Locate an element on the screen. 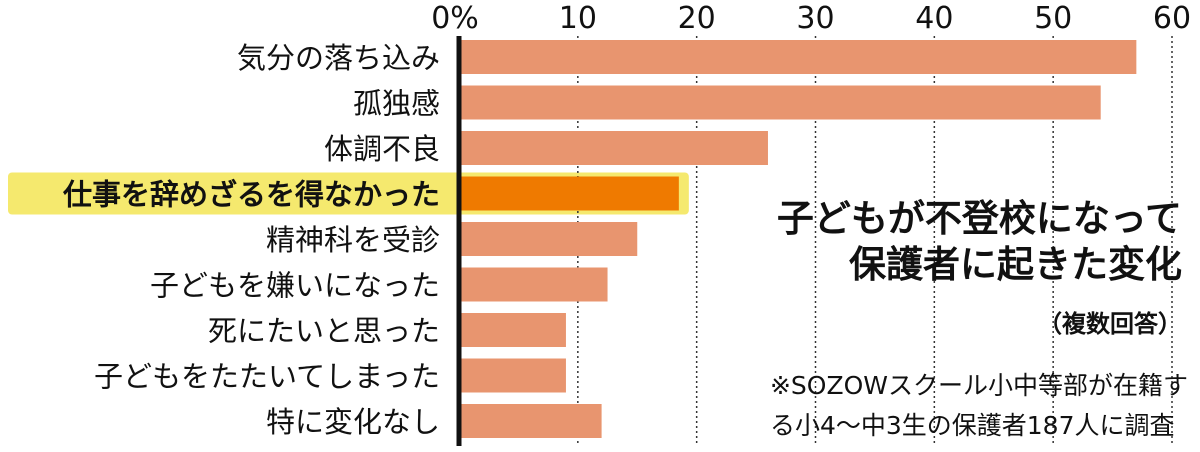  x-tick-label: 40 is located at coordinates (934, 18).